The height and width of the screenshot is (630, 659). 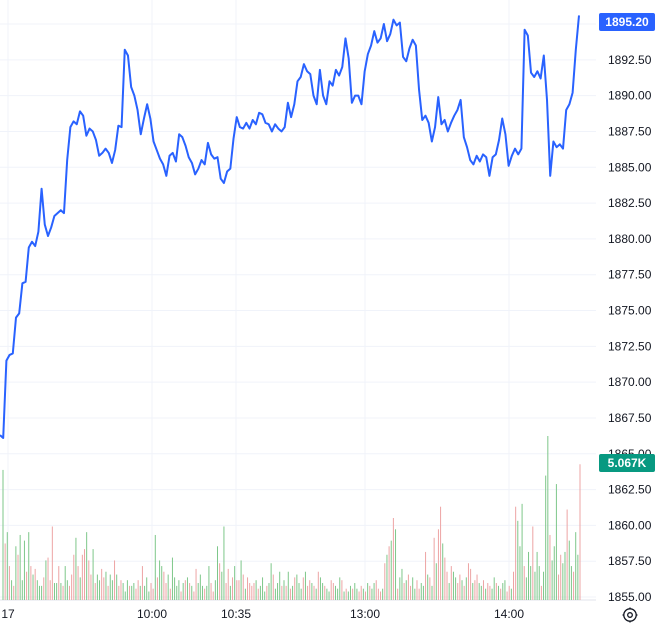 What do you see at coordinates (630, 525) in the screenshot?
I see `y-tick-label: 1860.00` at bounding box center [630, 525].